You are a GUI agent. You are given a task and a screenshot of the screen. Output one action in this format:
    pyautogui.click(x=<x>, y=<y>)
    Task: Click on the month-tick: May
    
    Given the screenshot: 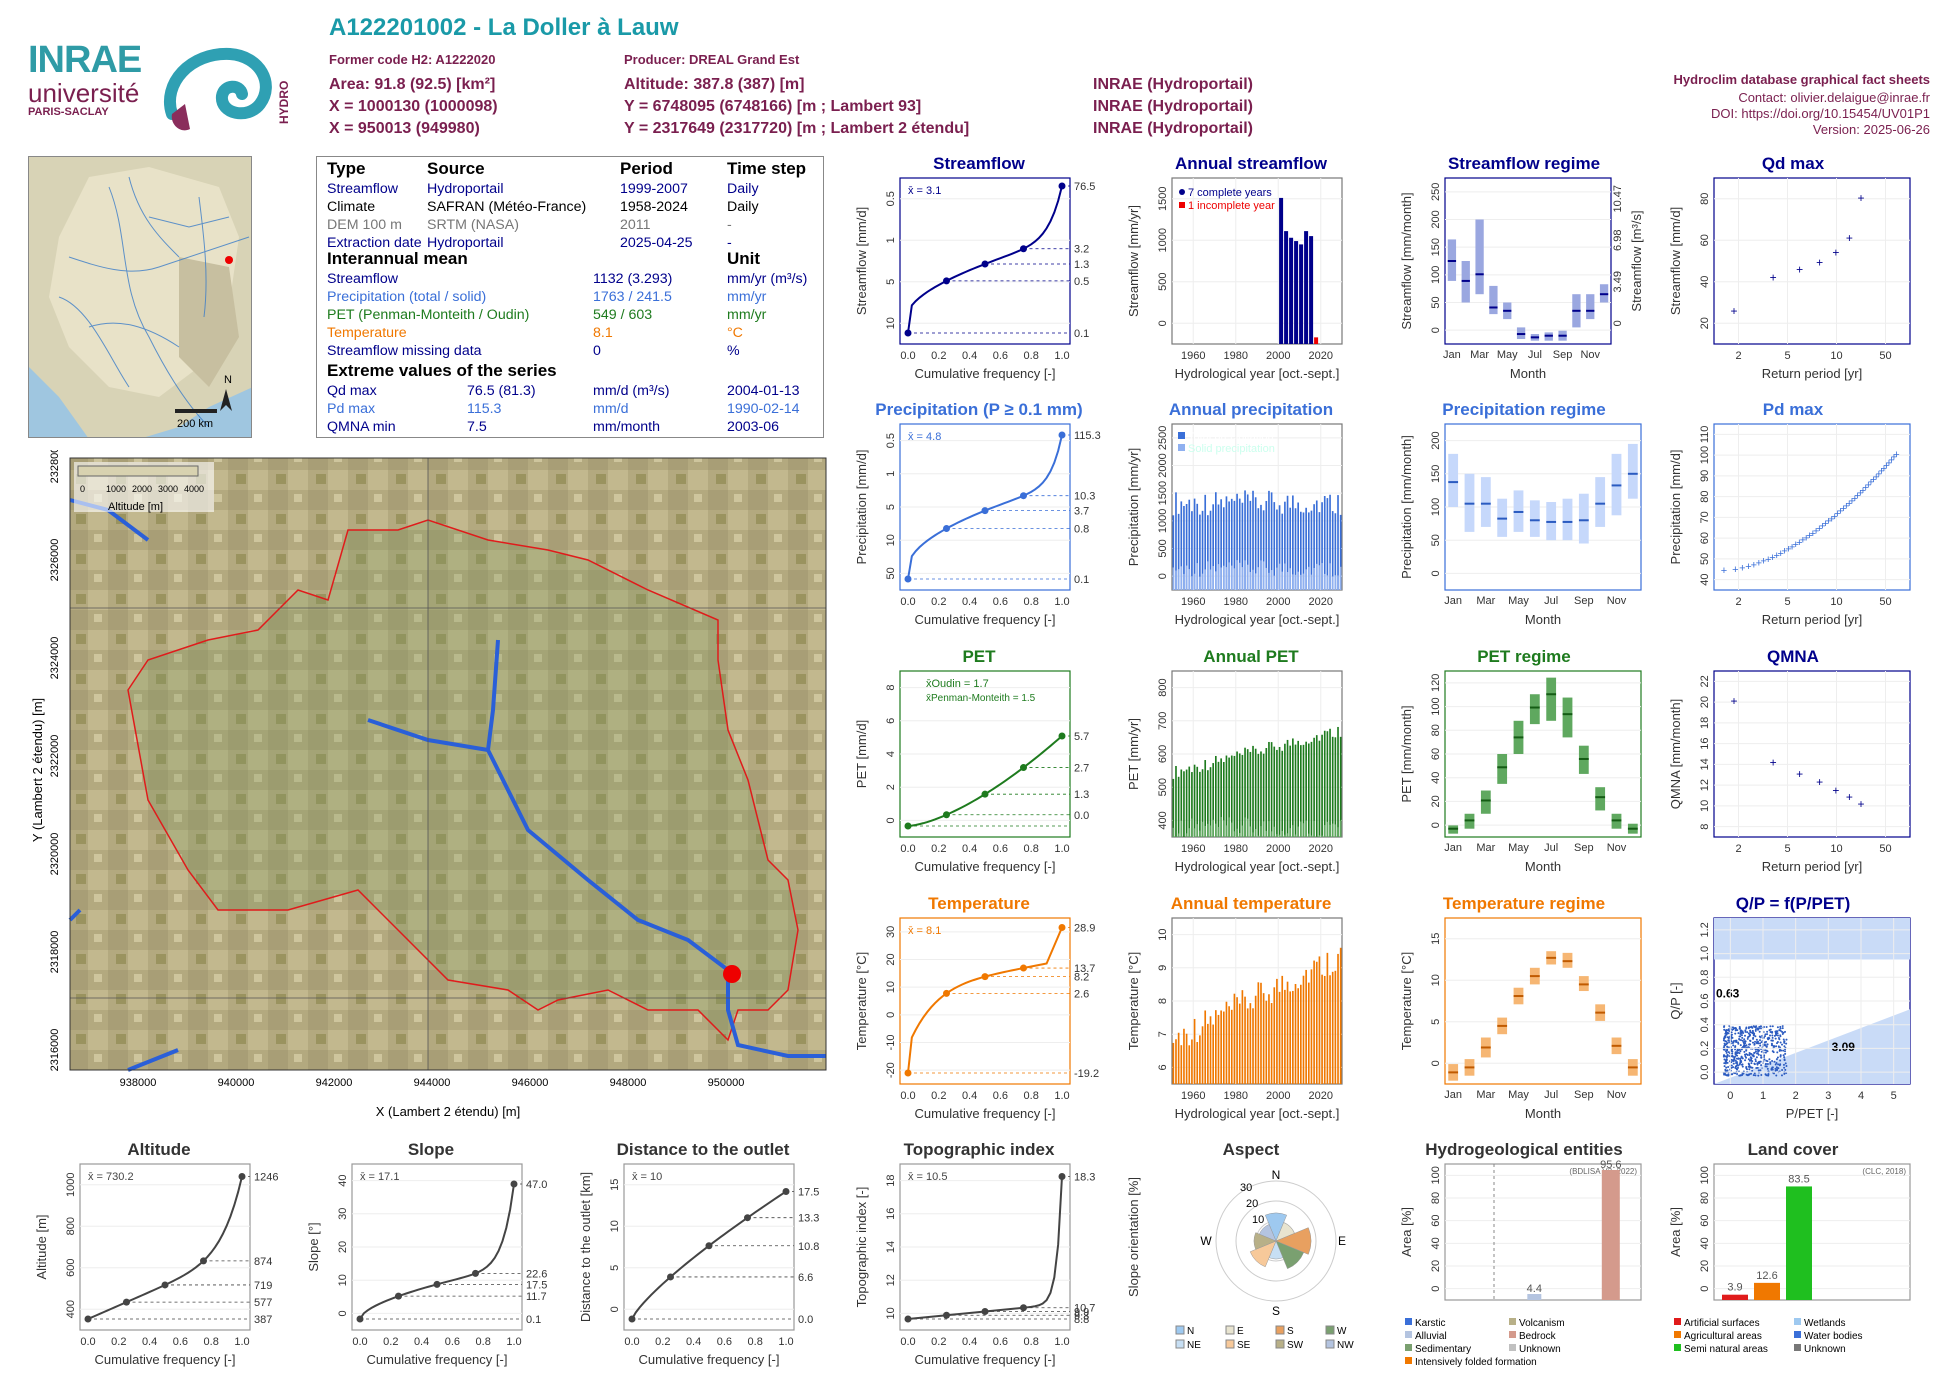 What is the action you would take?
    pyautogui.click(x=1518, y=601)
    